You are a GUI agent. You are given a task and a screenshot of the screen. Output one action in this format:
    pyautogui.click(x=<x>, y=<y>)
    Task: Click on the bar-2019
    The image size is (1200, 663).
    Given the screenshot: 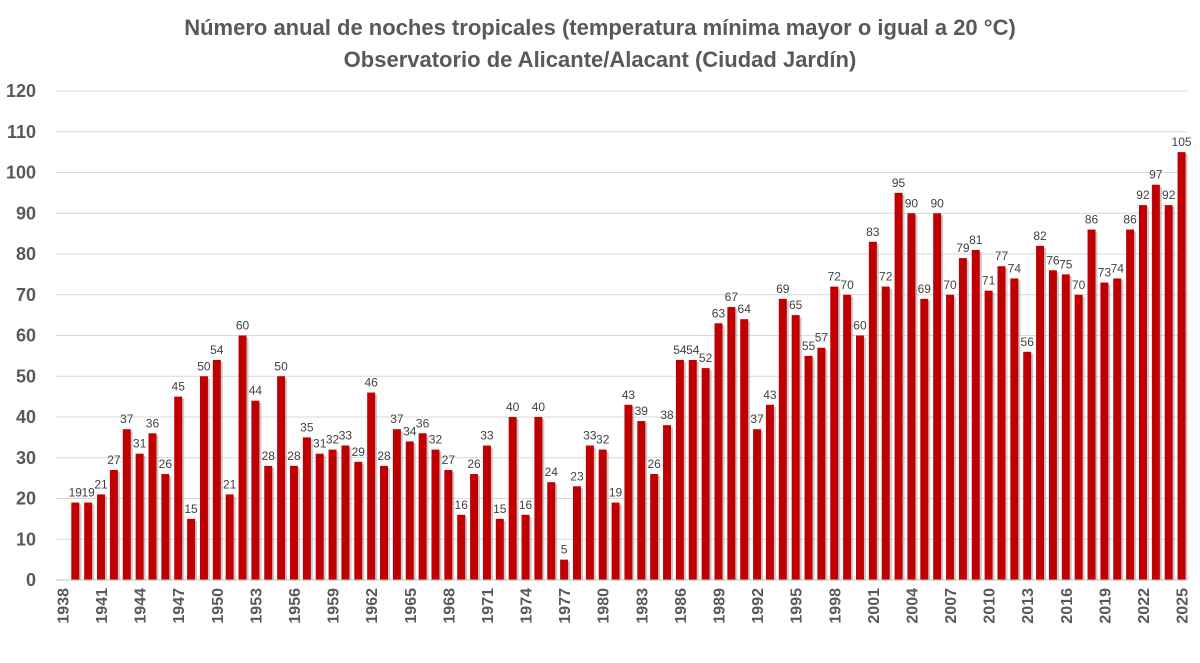 What is the action you would take?
    pyautogui.click(x=1104, y=431)
    